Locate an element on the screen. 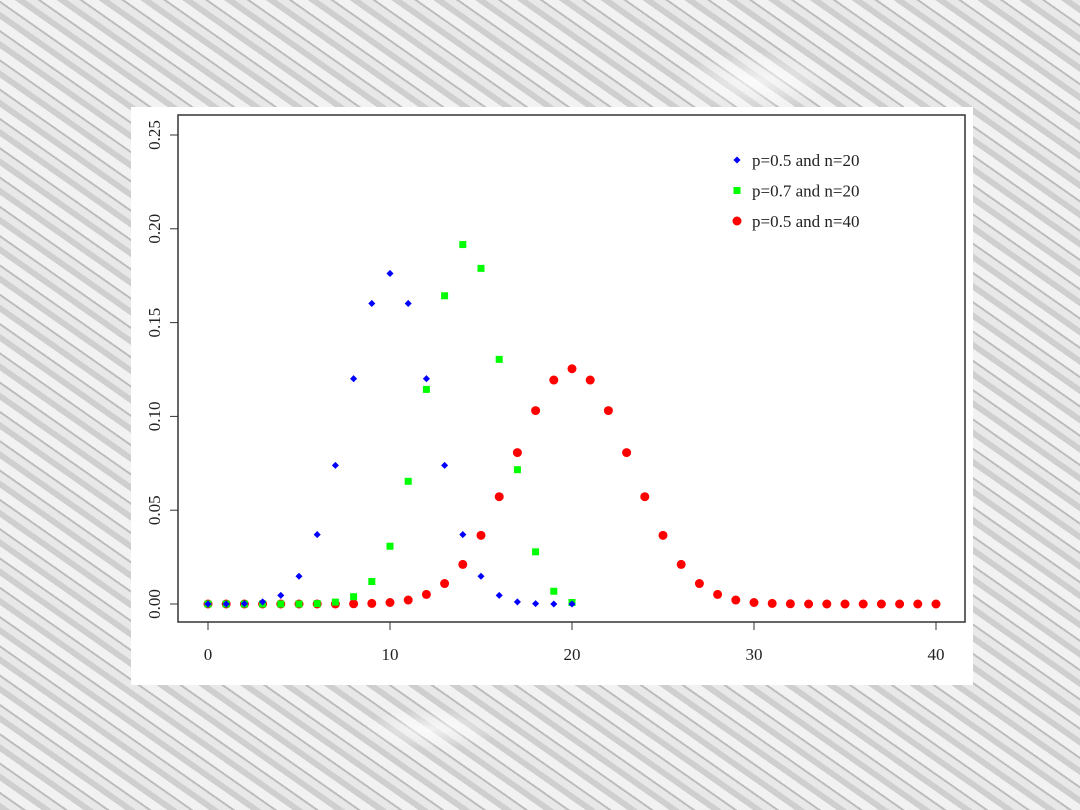  y-tick-label: 0.20 is located at coordinates (154, 229).